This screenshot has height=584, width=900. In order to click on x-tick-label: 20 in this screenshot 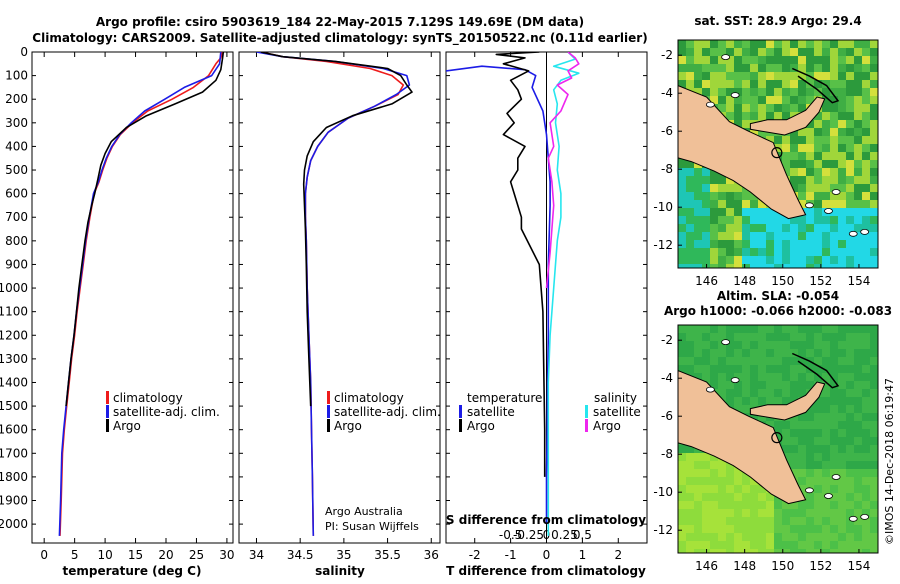, I will do `click(165, 555)`.